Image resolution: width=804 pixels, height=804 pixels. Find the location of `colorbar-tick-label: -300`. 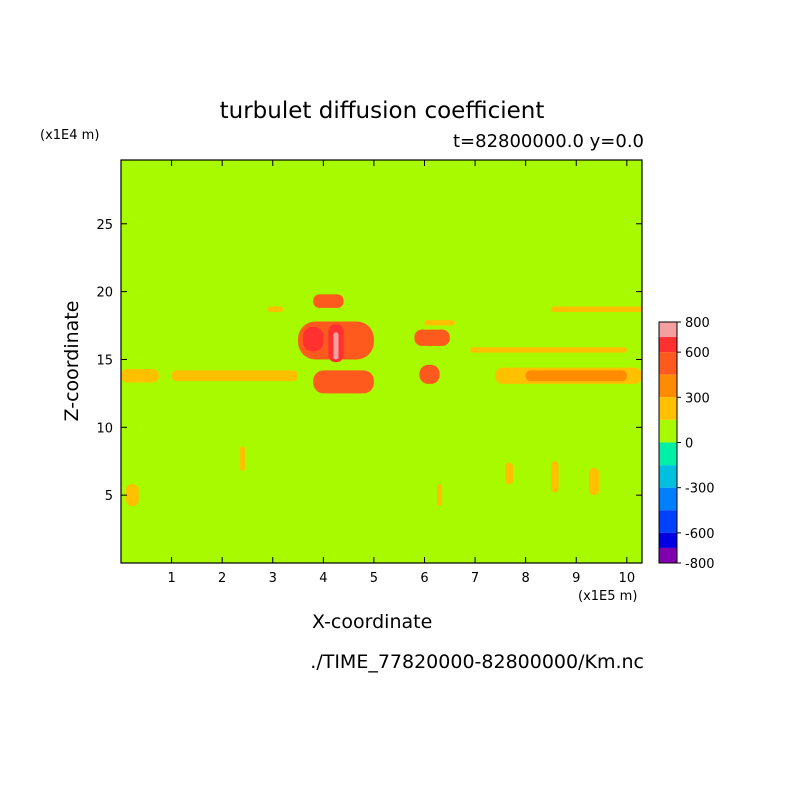

colorbar-tick-label: -300 is located at coordinates (700, 489).